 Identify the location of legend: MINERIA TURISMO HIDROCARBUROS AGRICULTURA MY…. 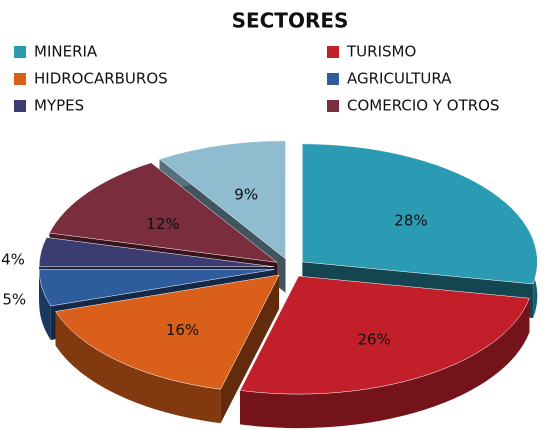
(257, 79).